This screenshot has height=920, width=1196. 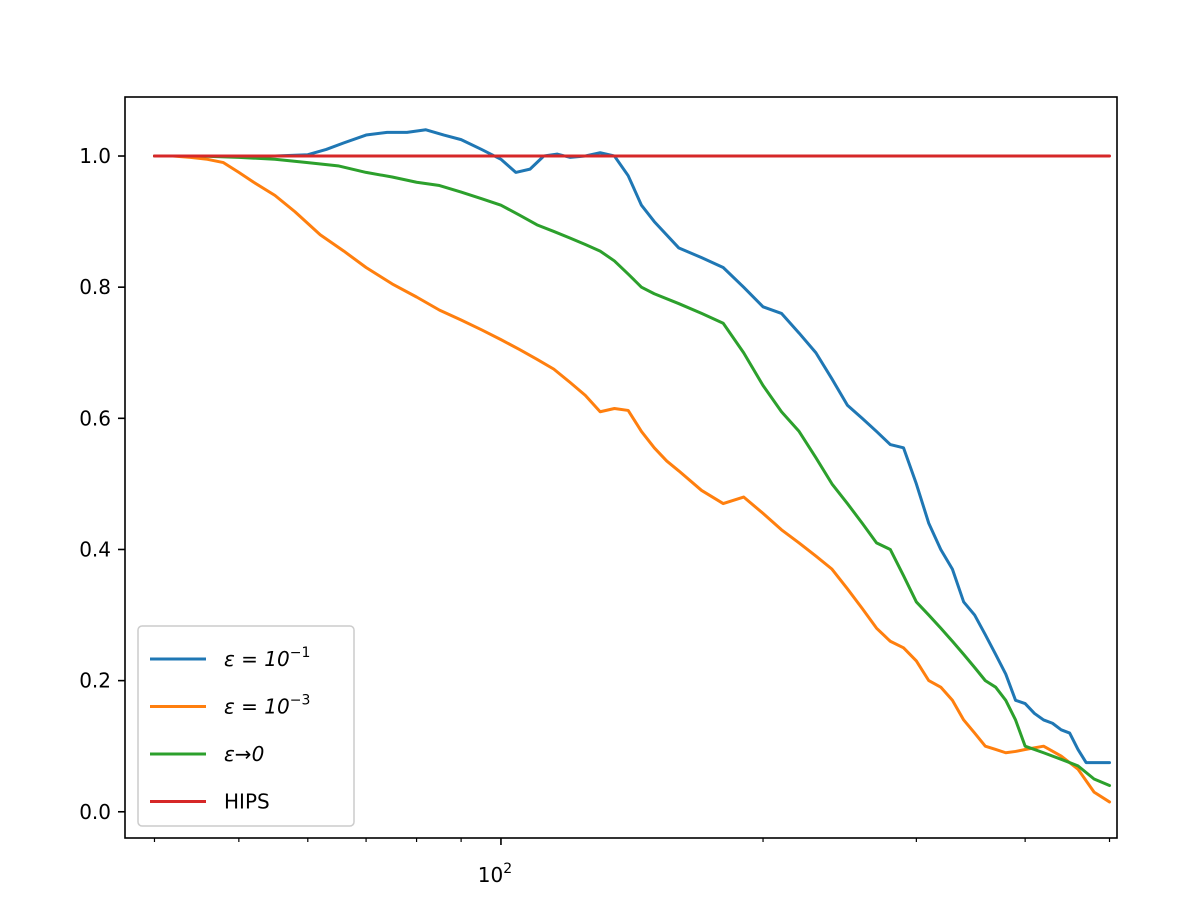 I want to click on legend: ε = 10−1 ε = 10−3 ε→0 HIPS, so click(x=246, y=726).